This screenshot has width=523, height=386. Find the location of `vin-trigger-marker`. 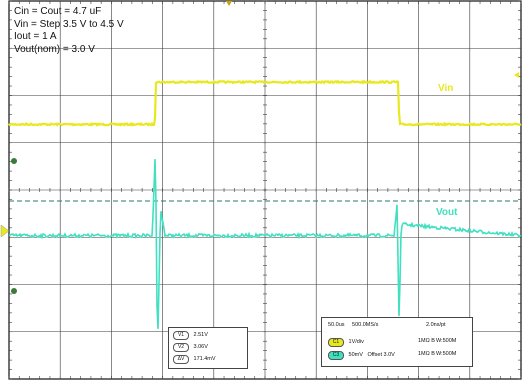

vin-trigger-marker is located at coordinates (516, 75).